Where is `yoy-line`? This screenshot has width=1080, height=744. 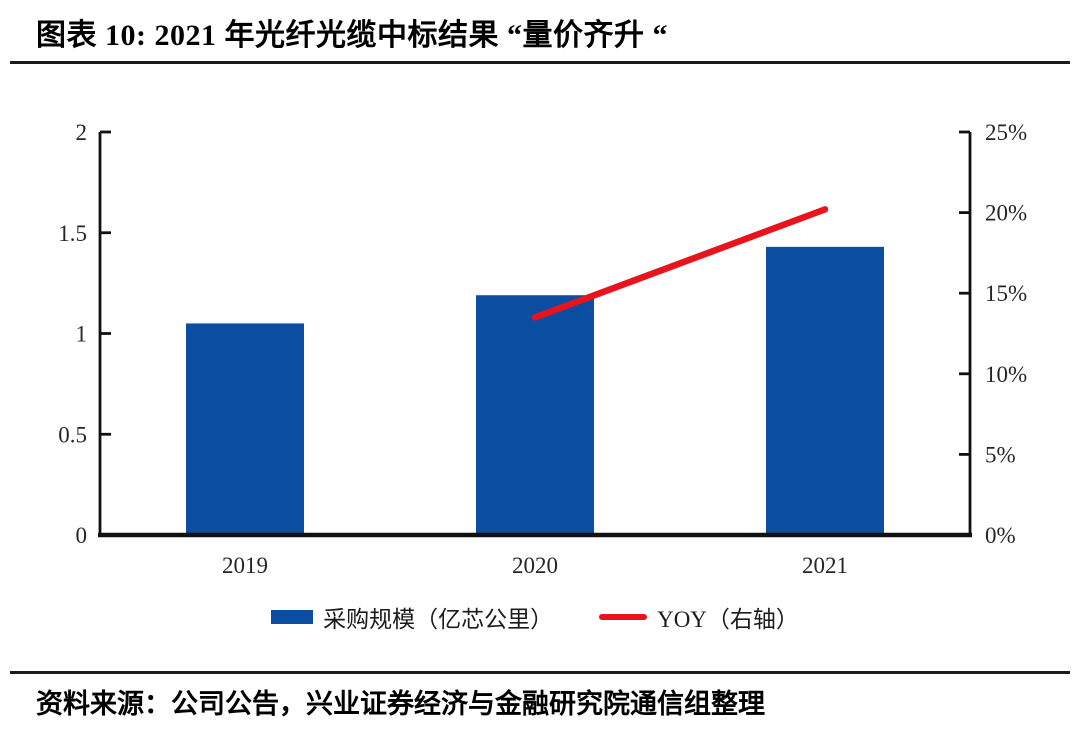
yoy-line is located at coordinates (680, 263).